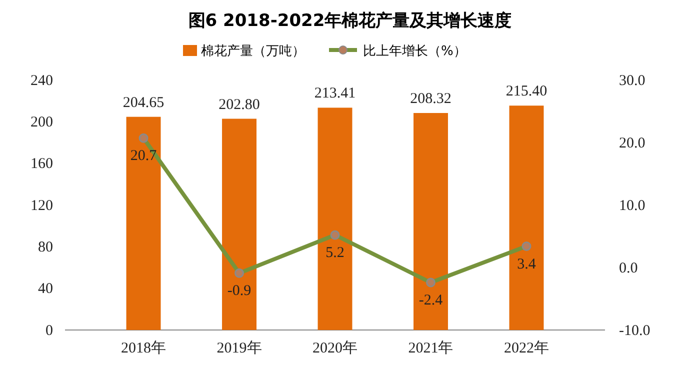 The image size is (700, 378). What do you see at coordinates (41, 206) in the screenshot?
I see `y-tick-label: 120` at bounding box center [41, 206].